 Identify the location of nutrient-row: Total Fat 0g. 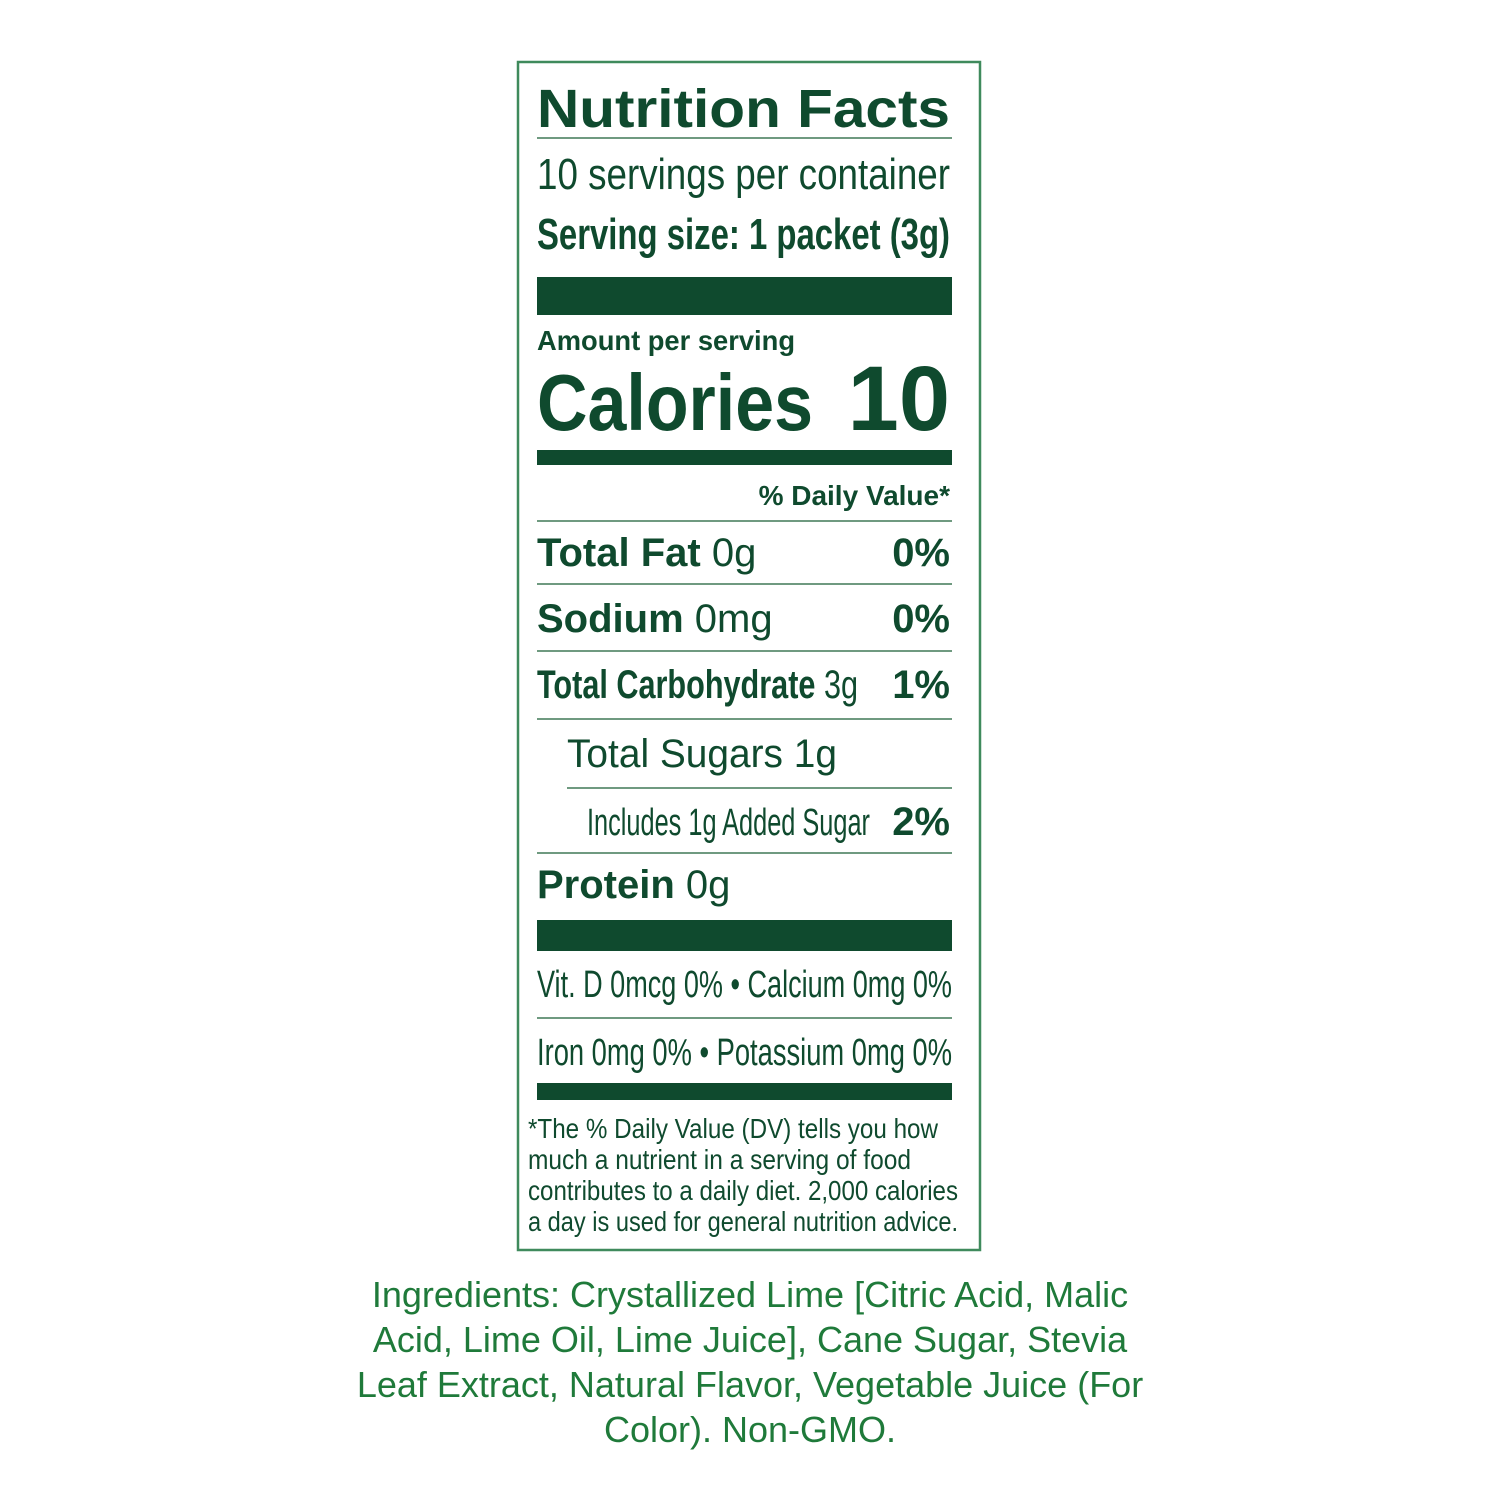
(646, 553).